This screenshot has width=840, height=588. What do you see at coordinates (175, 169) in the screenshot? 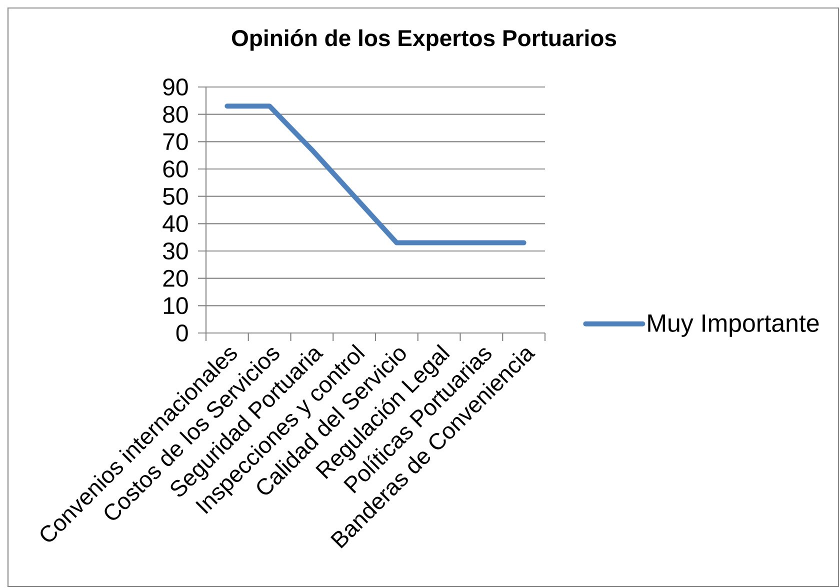
I see `y-tick-label: 60` at bounding box center [175, 169].